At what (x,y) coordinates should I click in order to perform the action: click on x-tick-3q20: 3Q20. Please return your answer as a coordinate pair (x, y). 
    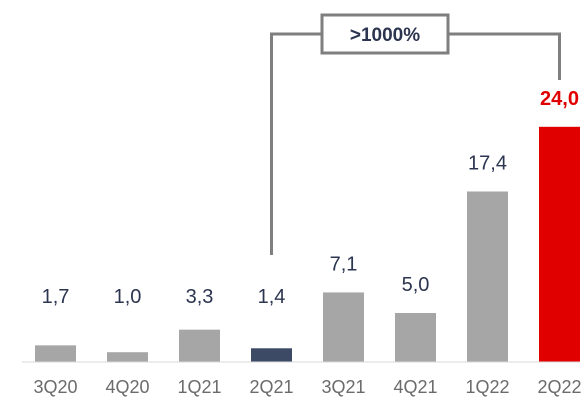
    Looking at the image, I should click on (55, 387).